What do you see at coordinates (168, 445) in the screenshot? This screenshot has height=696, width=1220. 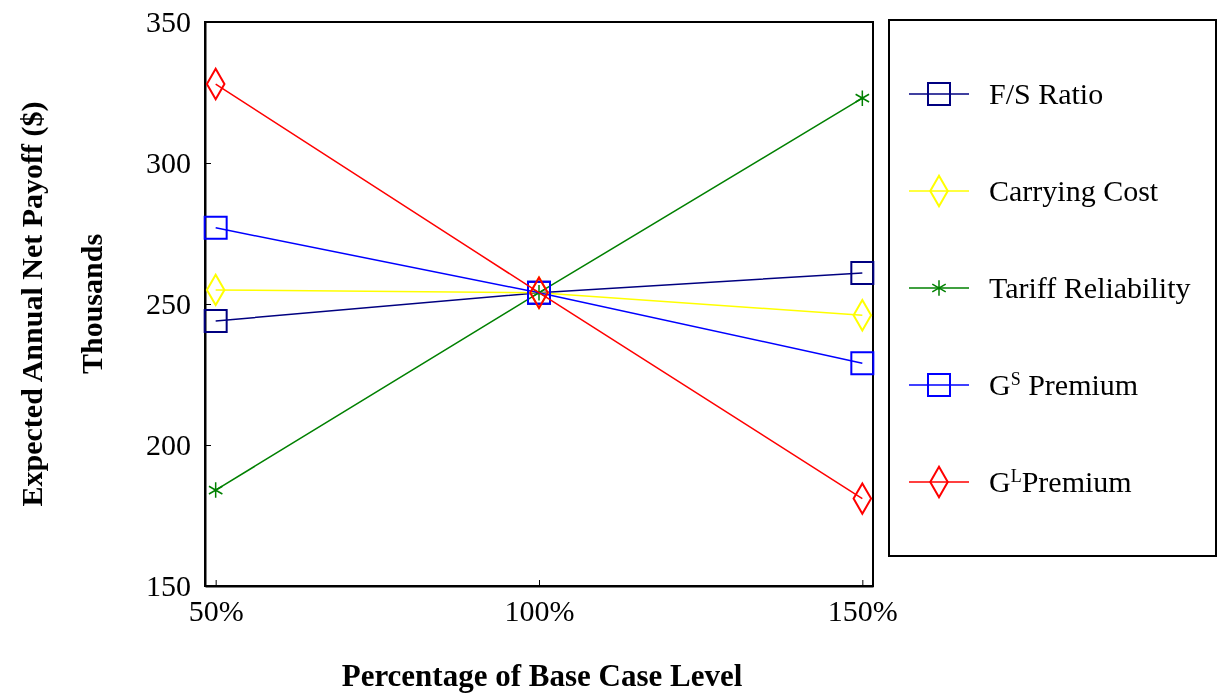 I see `y-tick-label: 200` at bounding box center [168, 445].